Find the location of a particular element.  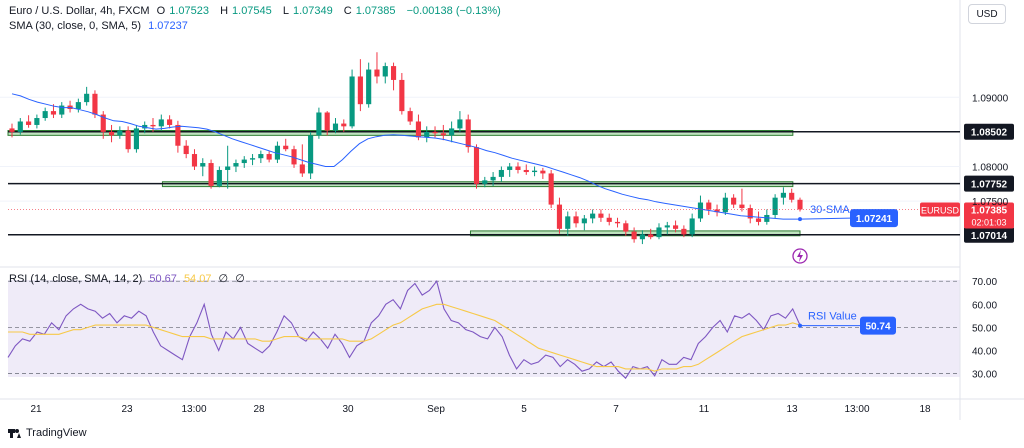

sma-annotation-text: 30-SMA is located at coordinates (830, 210).